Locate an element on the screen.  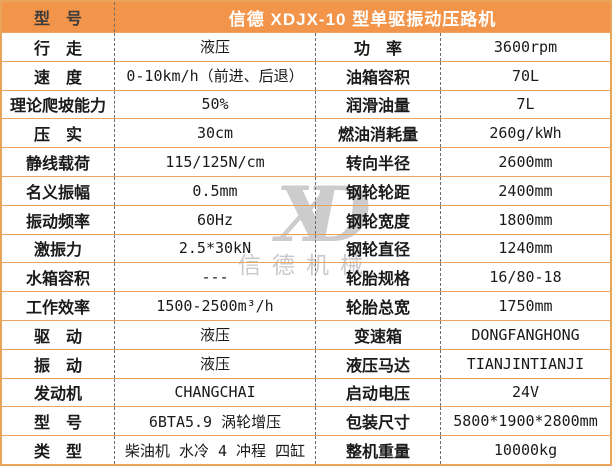
spec-label-cell: 启动电压 is located at coordinates (378, 392).